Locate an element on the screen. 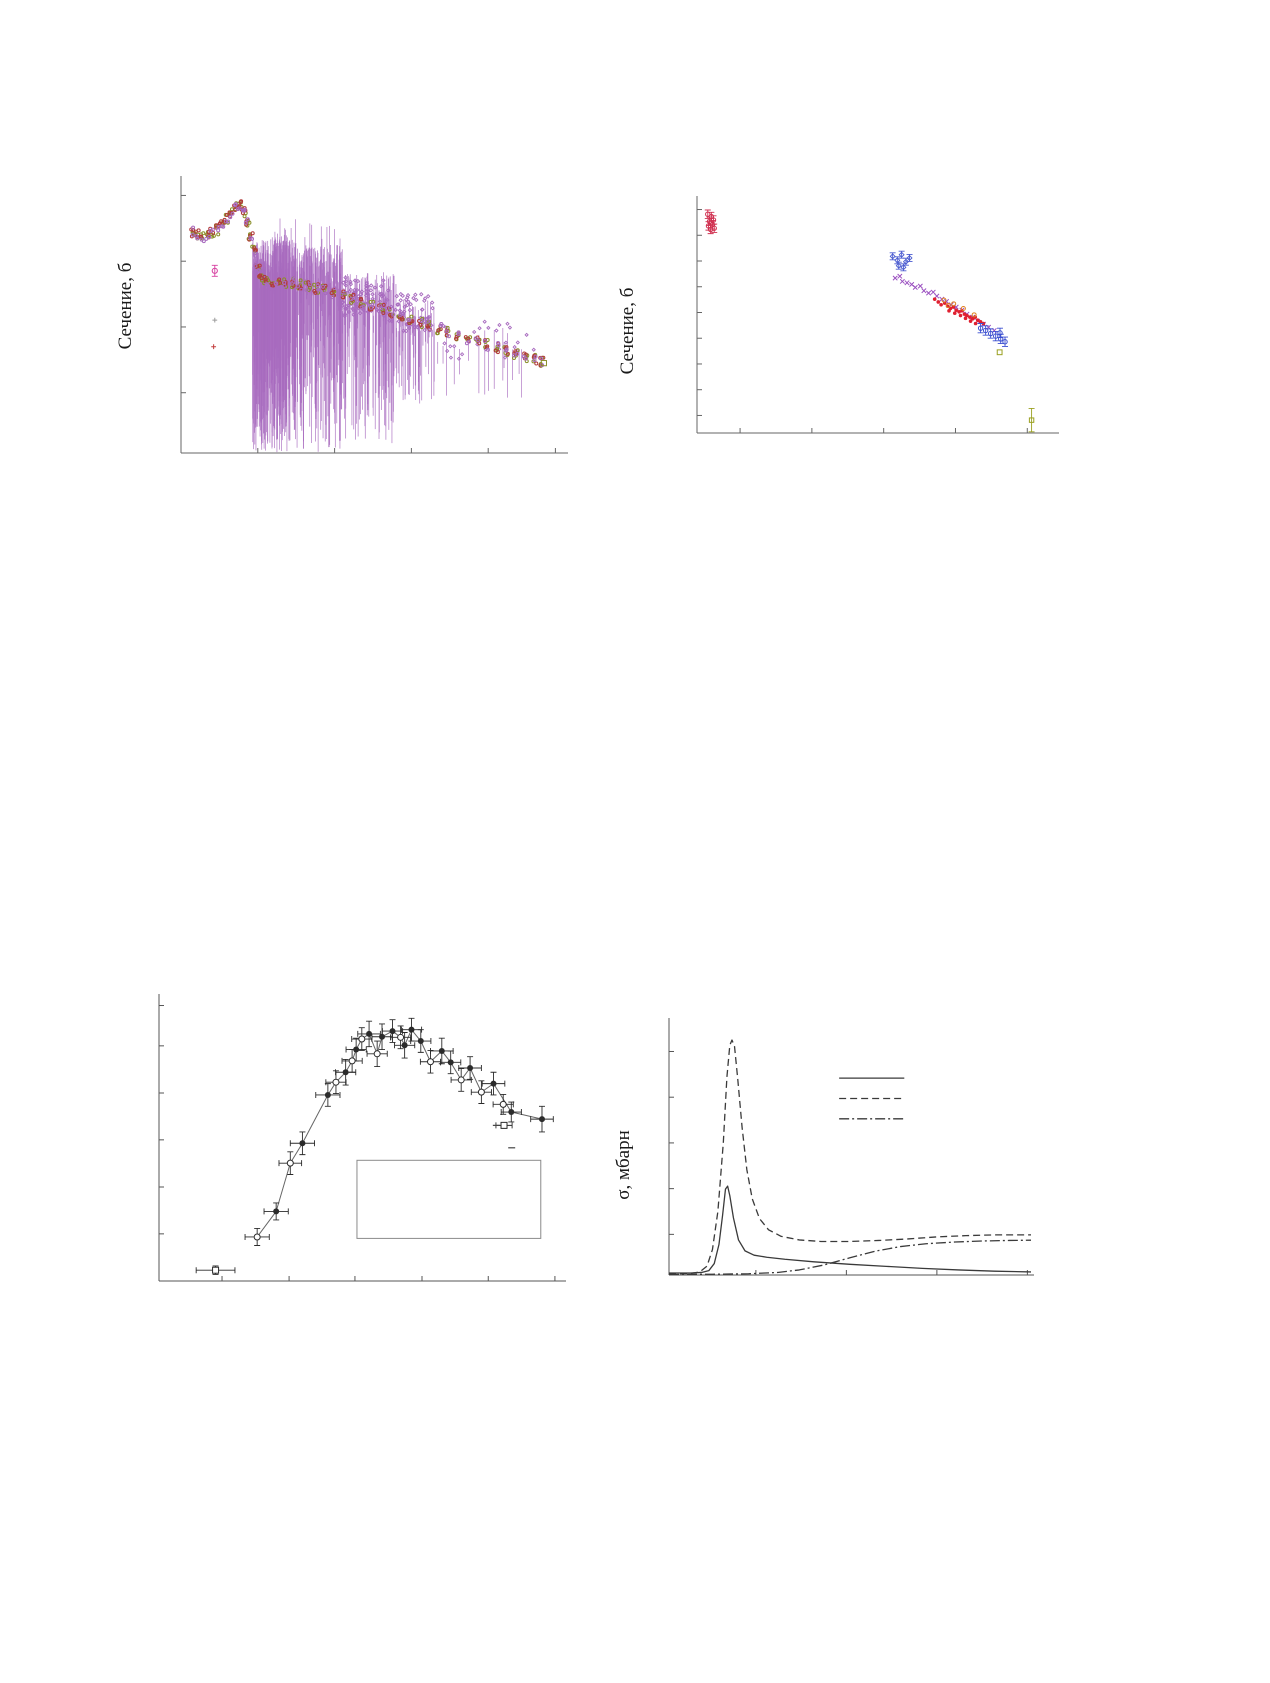 This screenshot has height=1683, width=1270. fig1-y-axis-label: Сечение, б is located at coordinates (125, 306).